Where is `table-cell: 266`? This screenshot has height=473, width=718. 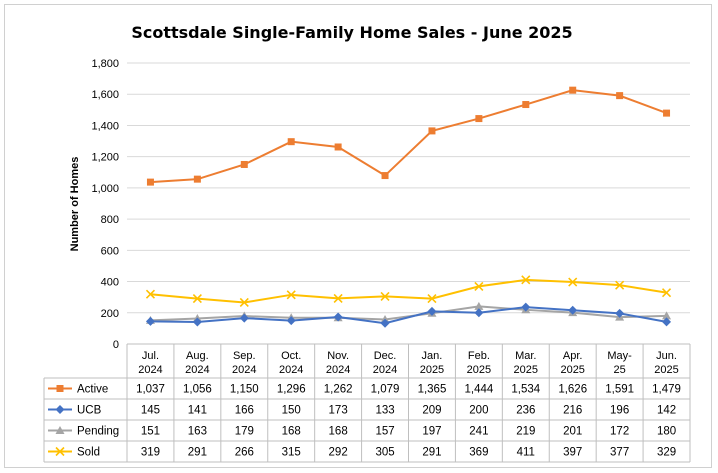
table-cell: 266 is located at coordinates (244, 453).